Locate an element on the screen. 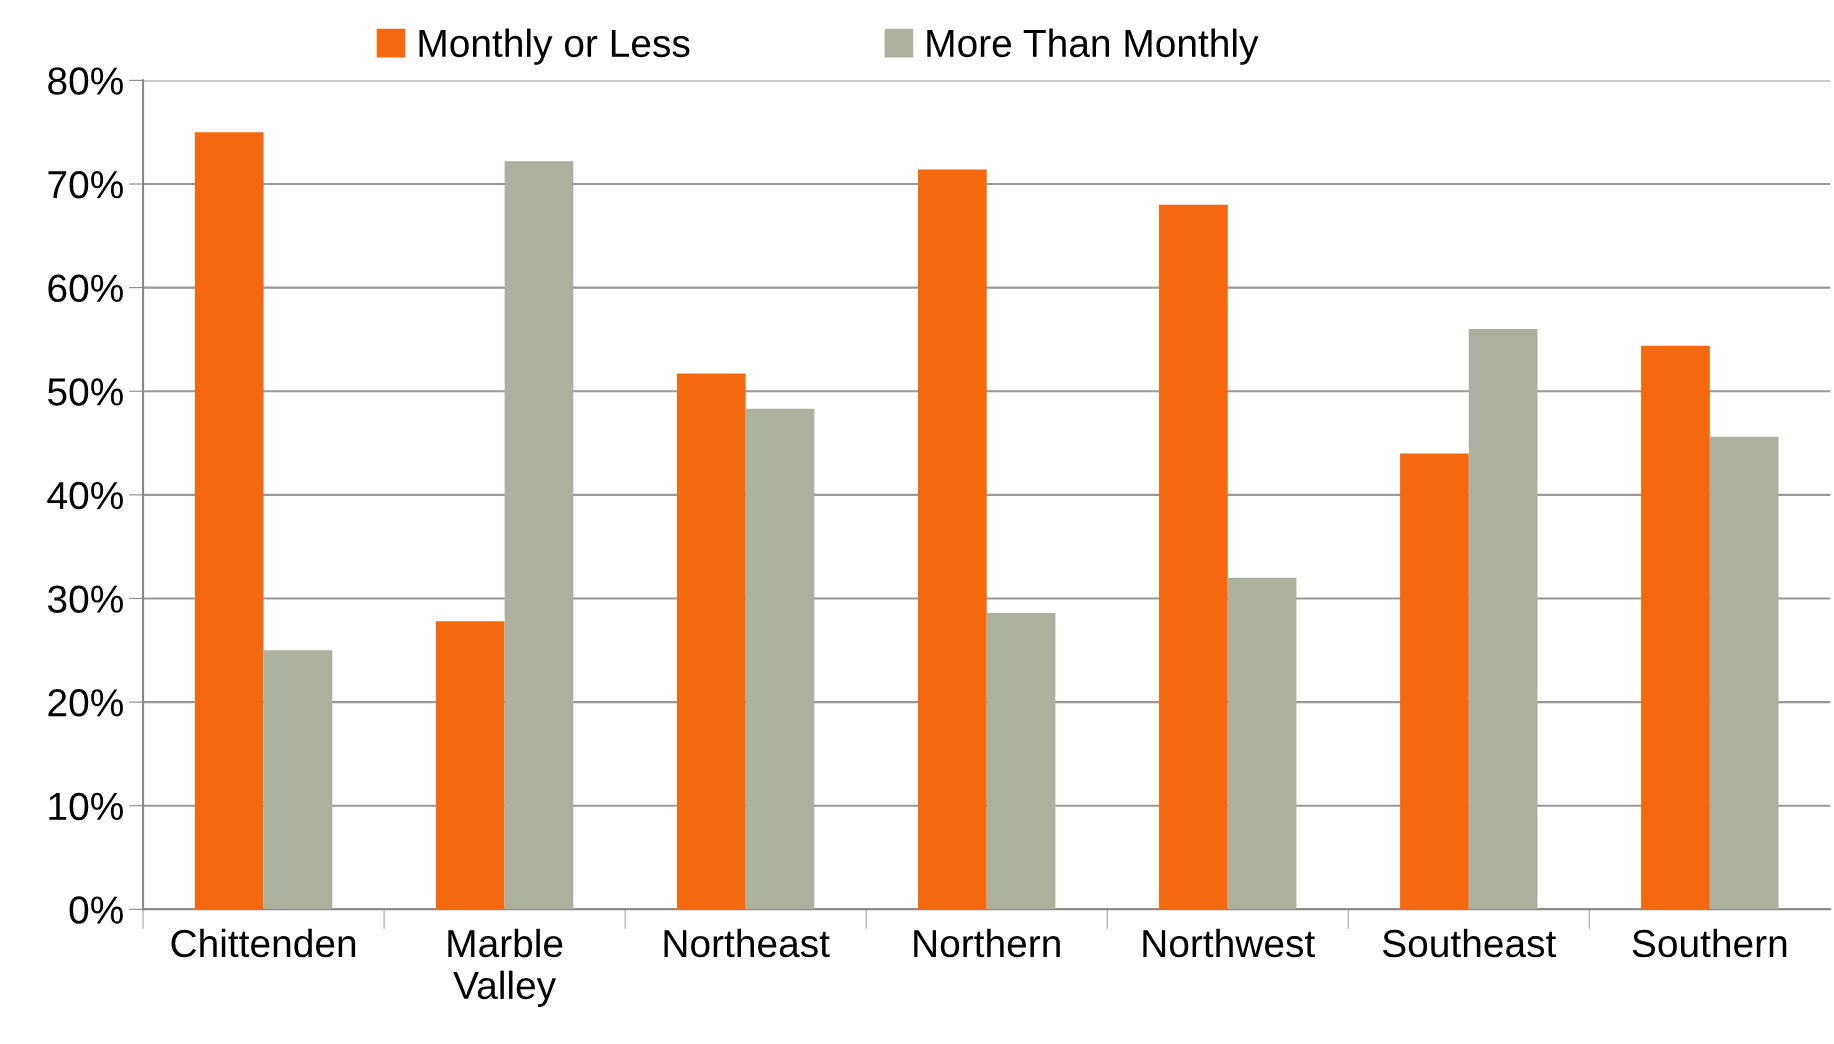  legend-label: More Than Monthly is located at coordinates (1093, 46).